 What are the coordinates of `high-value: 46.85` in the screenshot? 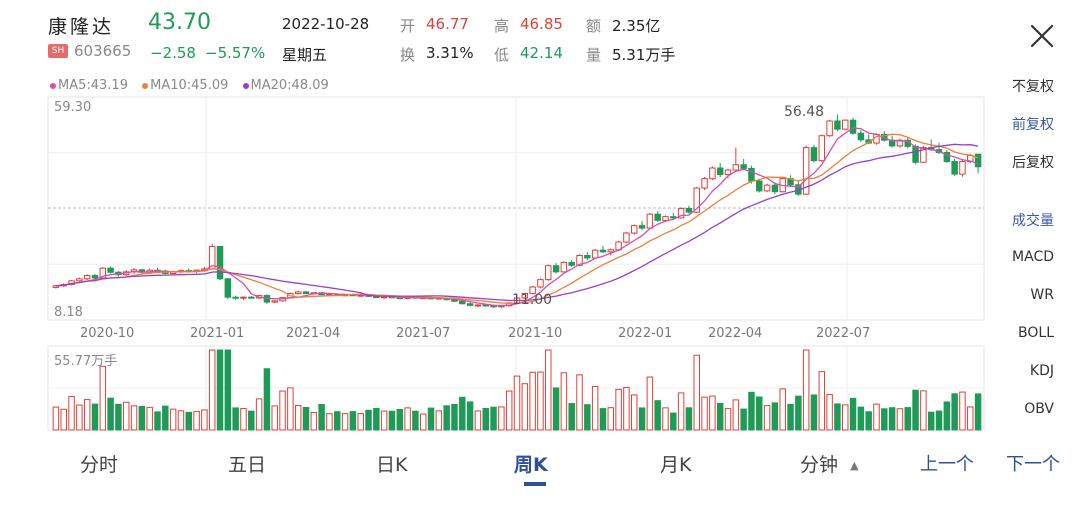 It's located at (541, 24).